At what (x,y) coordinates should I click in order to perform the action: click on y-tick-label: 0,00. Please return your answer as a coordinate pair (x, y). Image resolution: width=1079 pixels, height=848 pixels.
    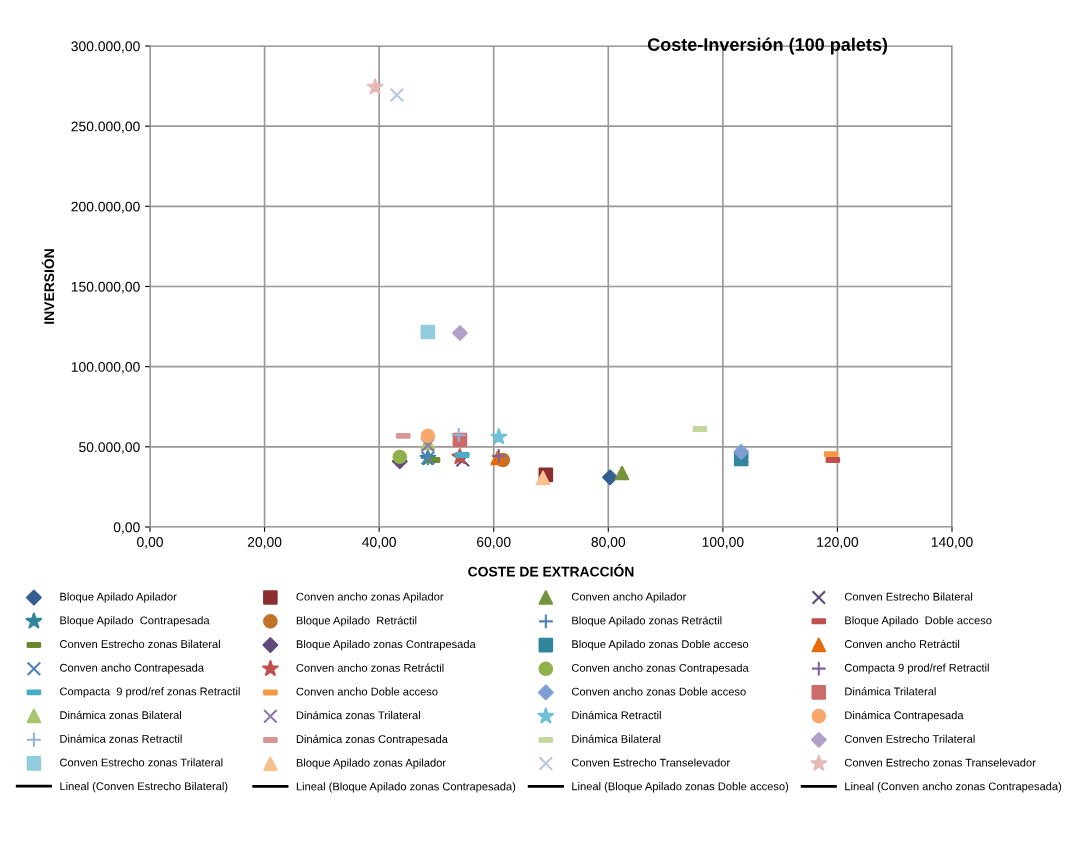
    Looking at the image, I should click on (126, 528).